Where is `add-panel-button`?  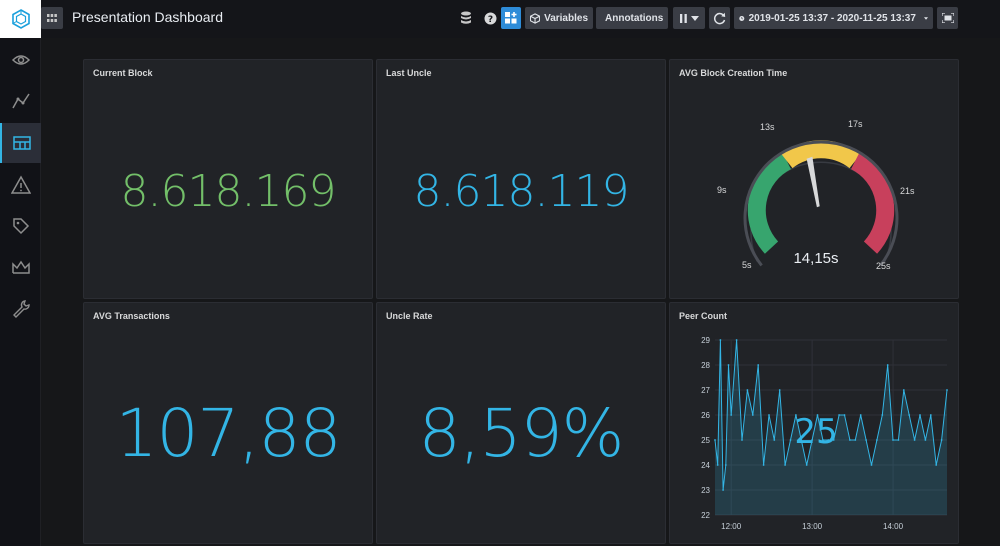
add-panel-button is located at coordinates (511, 18).